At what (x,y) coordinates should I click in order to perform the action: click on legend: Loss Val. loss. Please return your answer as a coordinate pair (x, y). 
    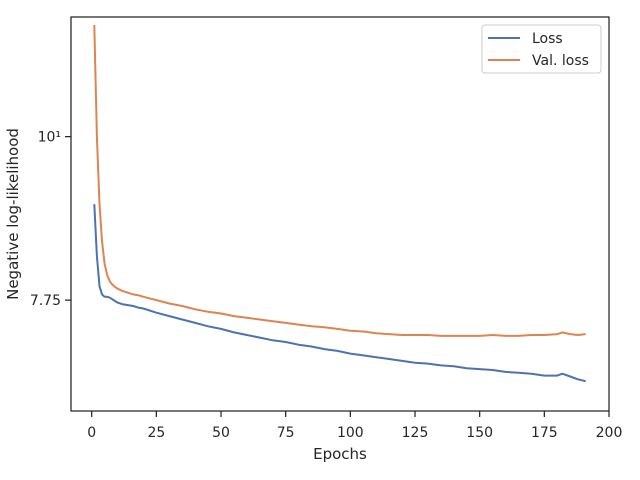
    Looking at the image, I should click on (541, 49).